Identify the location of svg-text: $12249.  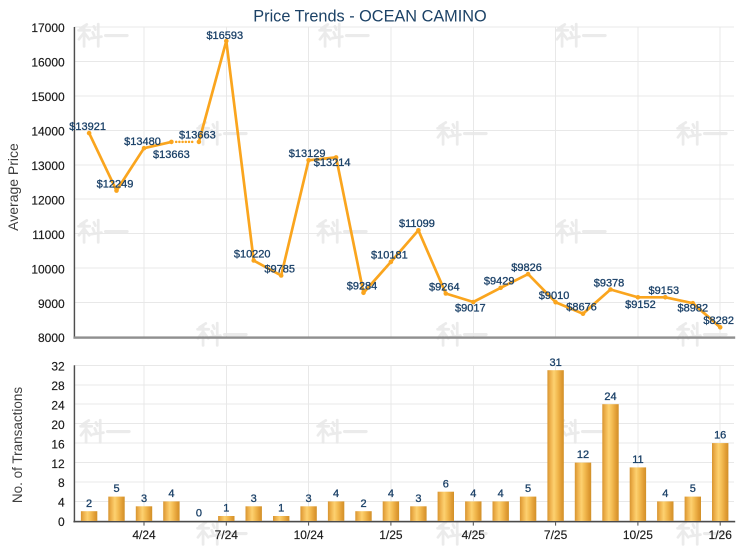
(115, 184).